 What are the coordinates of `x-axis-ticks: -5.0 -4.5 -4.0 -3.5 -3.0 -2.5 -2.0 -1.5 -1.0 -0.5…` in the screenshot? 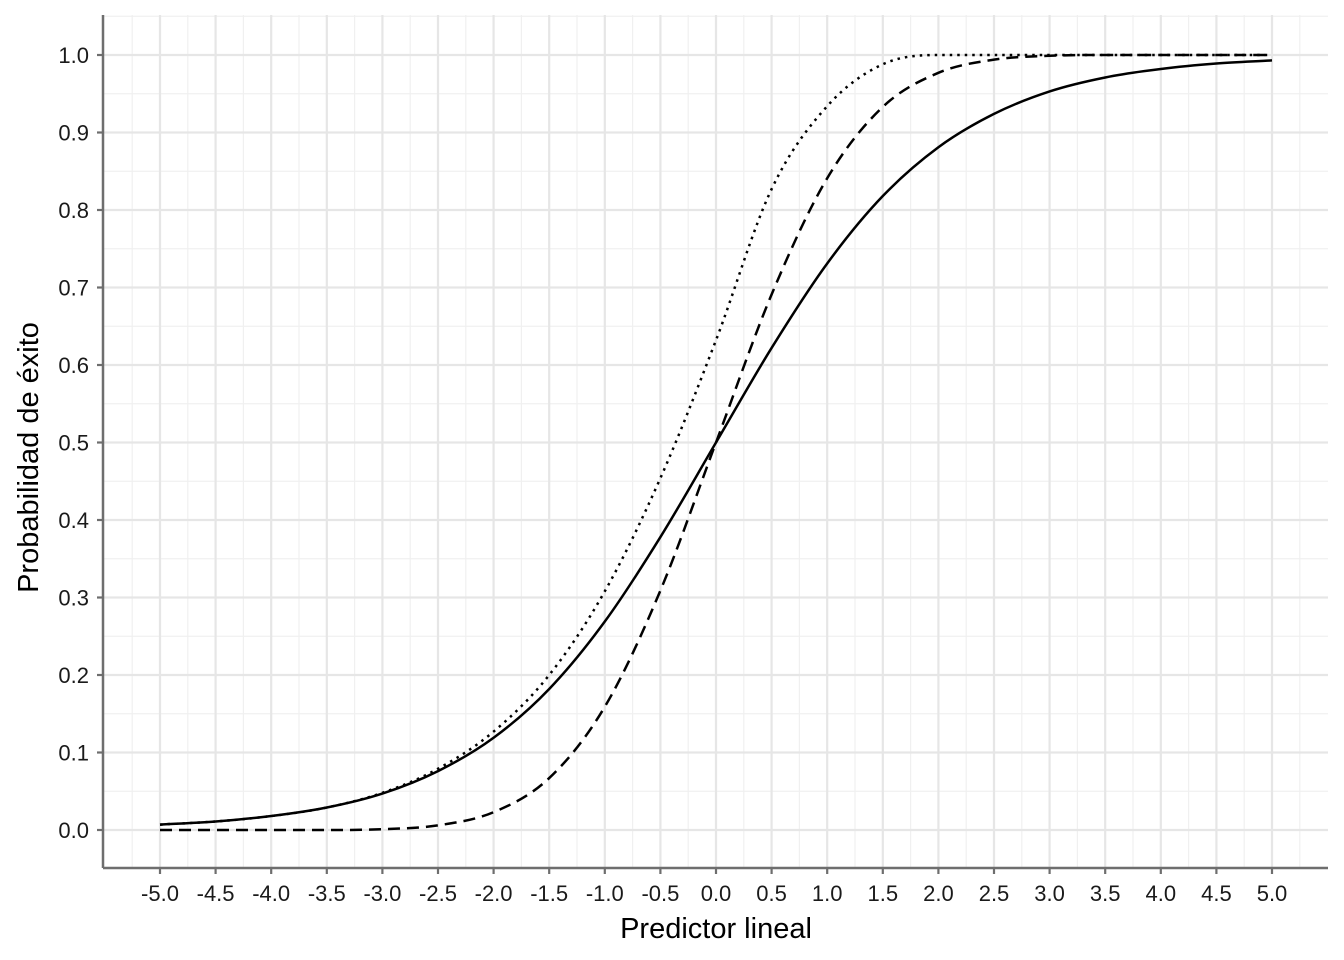 It's located at (714, 887).